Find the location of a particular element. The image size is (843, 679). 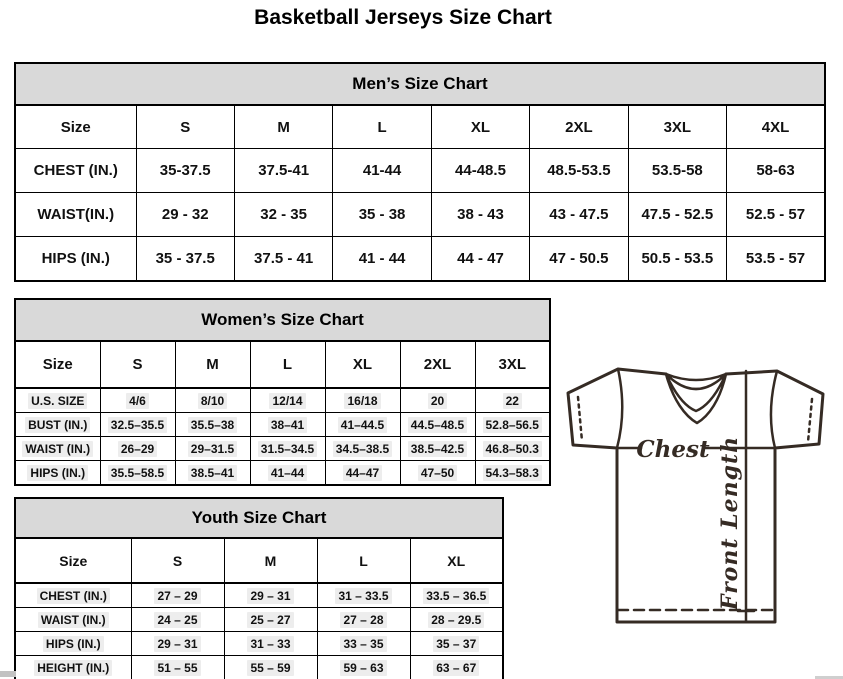

mens-size-cell: 58-63 is located at coordinates (776, 170).